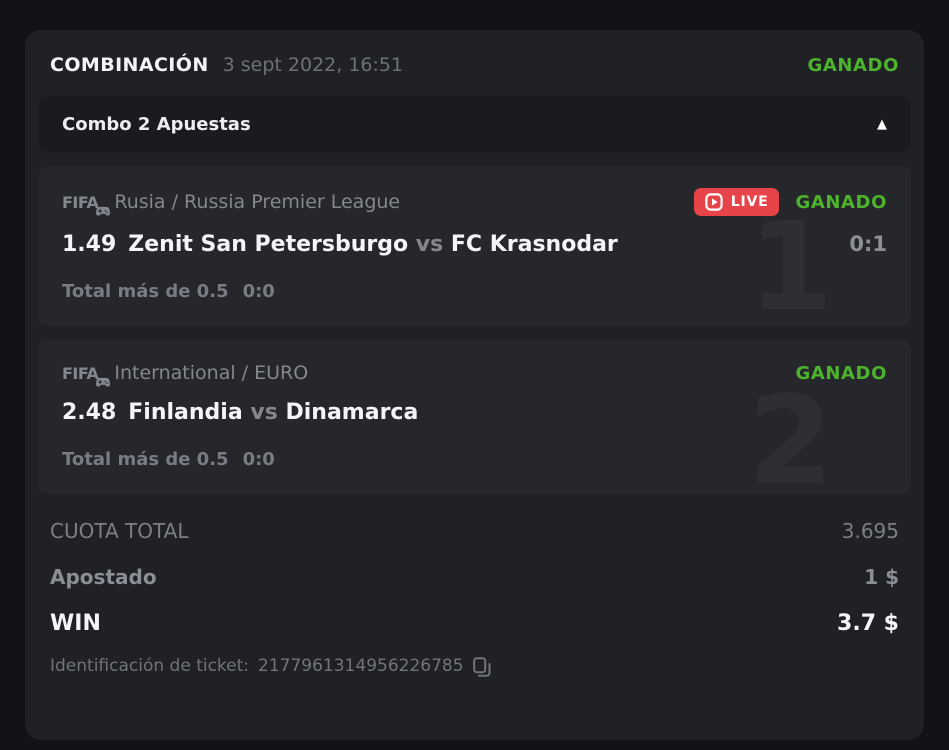 The width and height of the screenshot is (949, 750). What do you see at coordinates (150, 666) in the screenshot?
I see `ticket-id-label: Identificación de ticket:` at bounding box center [150, 666].